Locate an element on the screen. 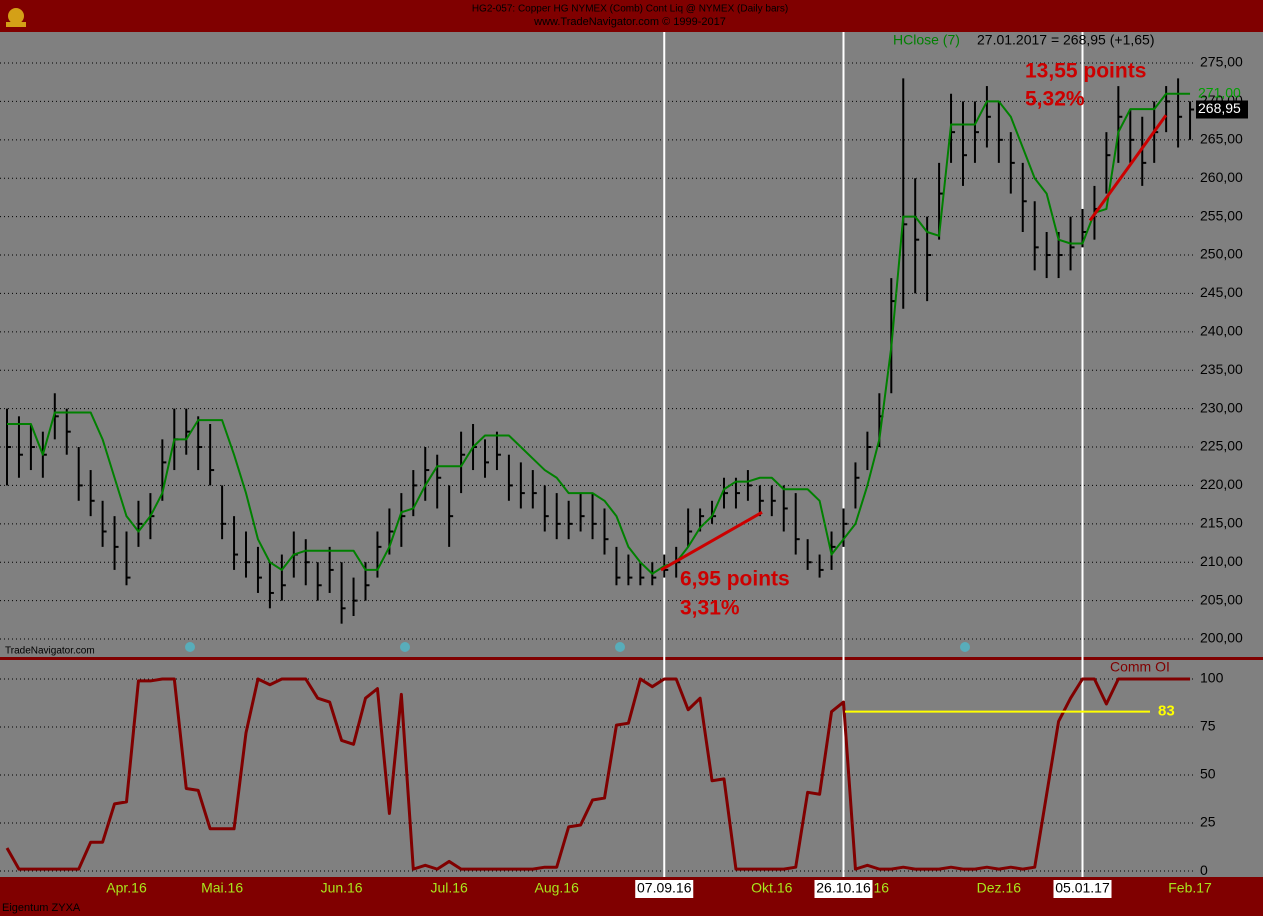 This screenshot has height=916, width=1263. y-tick-label: 205,00 is located at coordinates (1221, 599).